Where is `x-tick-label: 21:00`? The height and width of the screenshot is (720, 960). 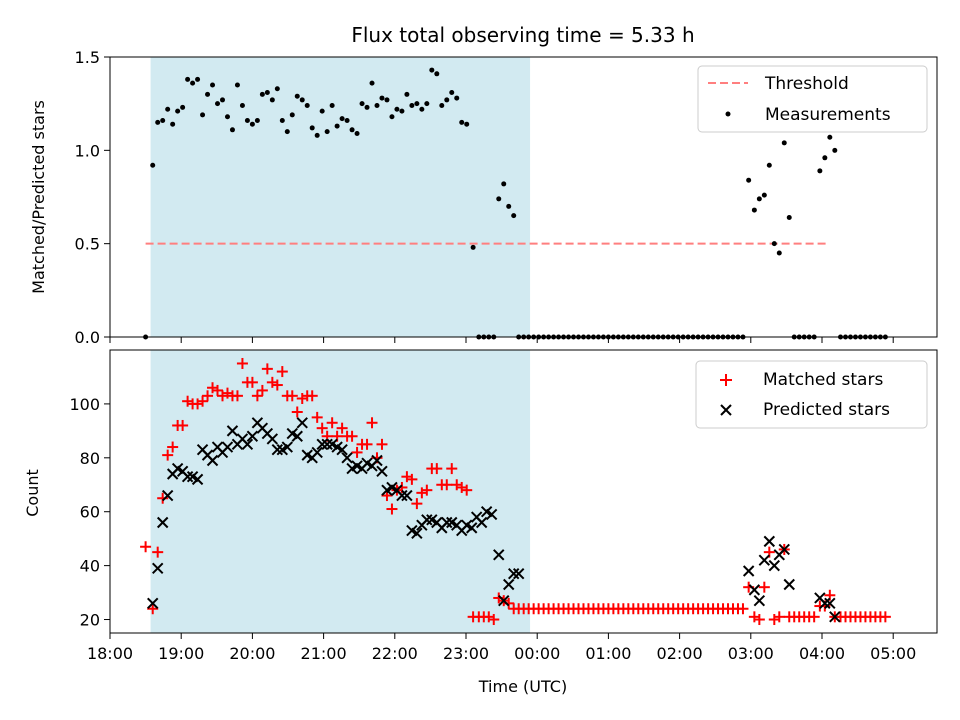 x-tick-label: 21:00 is located at coordinates (324, 653).